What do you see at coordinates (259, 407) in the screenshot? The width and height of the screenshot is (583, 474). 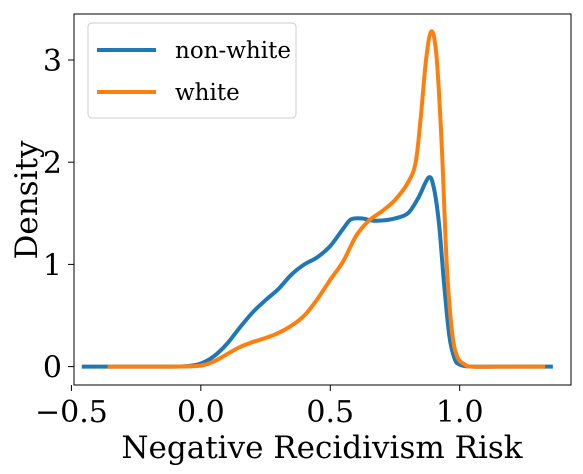 I see `x-ticks: −0.5 0.0 0.5 1.0` at bounding box center [259, 407].